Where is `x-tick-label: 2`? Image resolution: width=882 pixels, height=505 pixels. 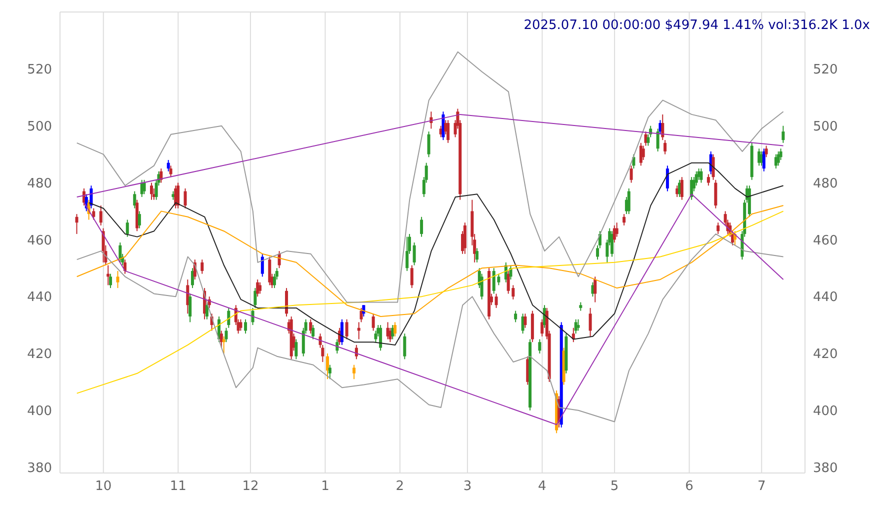 x-tick-label: 2 is located at coordinates (400, 486).